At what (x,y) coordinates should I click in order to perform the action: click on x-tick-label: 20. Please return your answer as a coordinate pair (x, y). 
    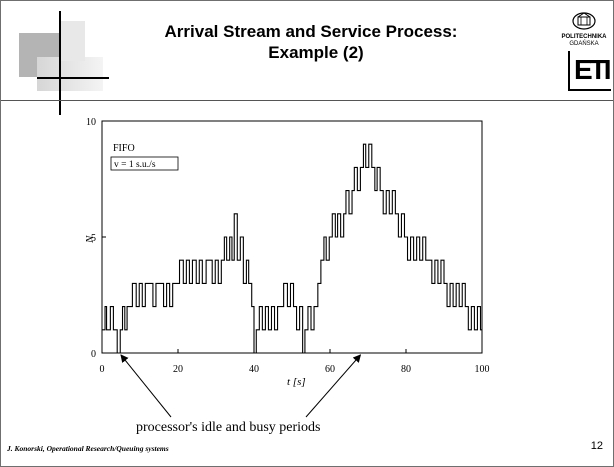
    Looking at the image, I should click on (178, 369).